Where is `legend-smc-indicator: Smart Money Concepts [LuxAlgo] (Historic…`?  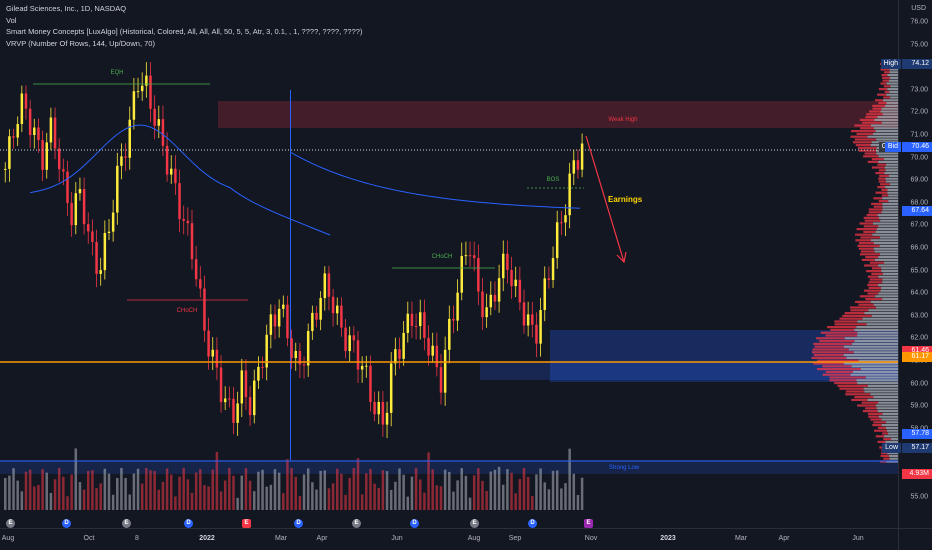 legend-smc-indicator: Smart Money Concepts [LuxAlgo] (Historic… is located at coordinates (184, 31).